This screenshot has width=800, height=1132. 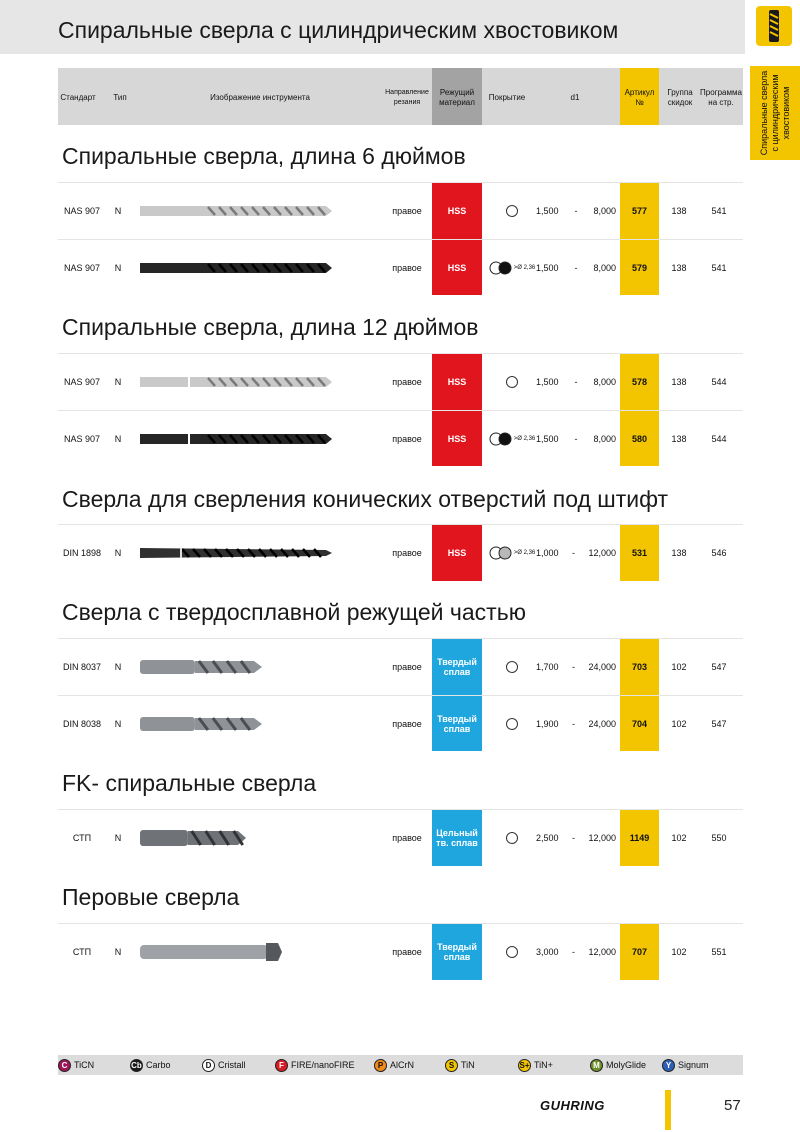 What do you see at coordinates (270, 327) in the screenshot?
I see `section-title: Спиральные сверла, длина 12 дюймов` at bounding box center [270, 327].